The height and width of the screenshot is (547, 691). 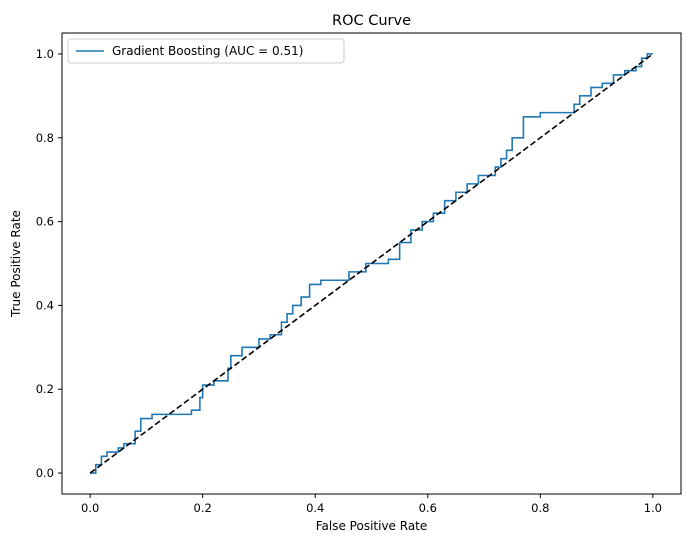 I want to click on y-axis-label: True Positive Rate, so click(x=16, y=264).